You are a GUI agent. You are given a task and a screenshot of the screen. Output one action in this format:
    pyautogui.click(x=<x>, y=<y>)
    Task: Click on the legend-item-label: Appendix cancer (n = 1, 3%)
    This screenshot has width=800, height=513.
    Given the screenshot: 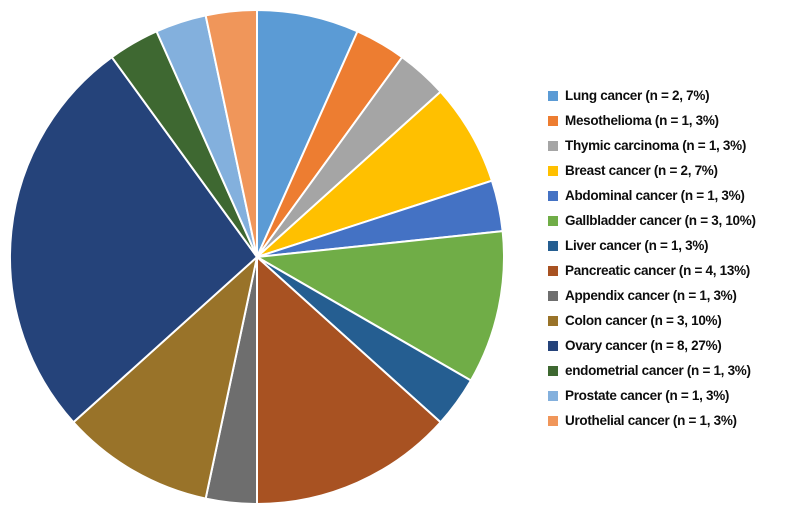 What is the action you would take?
    pyautogui.click(x=651, y=295)
    